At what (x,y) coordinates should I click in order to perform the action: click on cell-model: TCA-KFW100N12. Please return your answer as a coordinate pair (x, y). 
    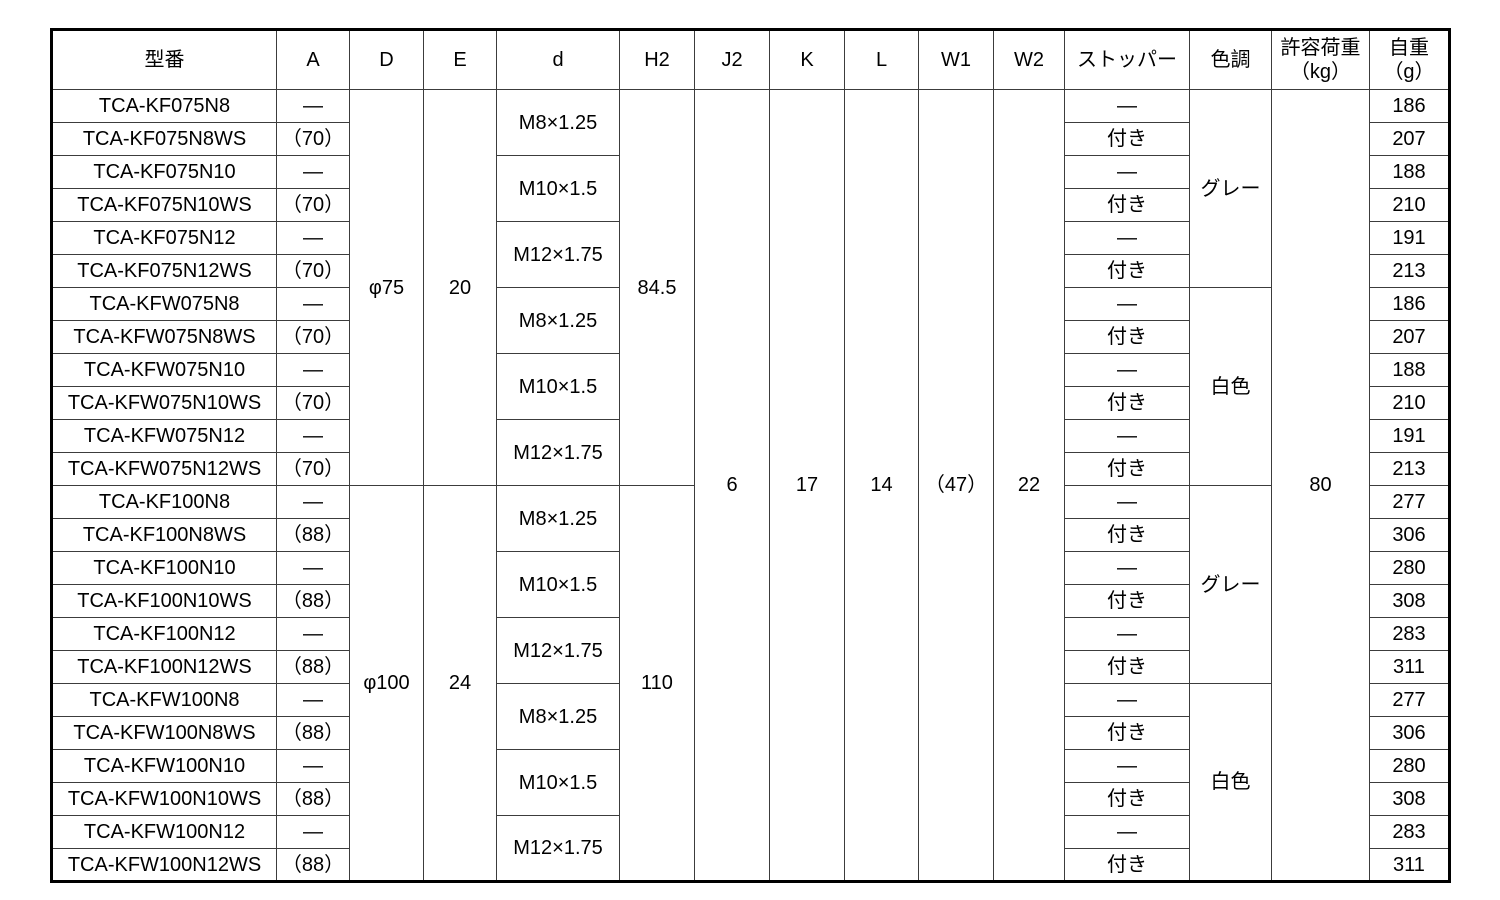
    Looking at the image, I should click on (164, 832).